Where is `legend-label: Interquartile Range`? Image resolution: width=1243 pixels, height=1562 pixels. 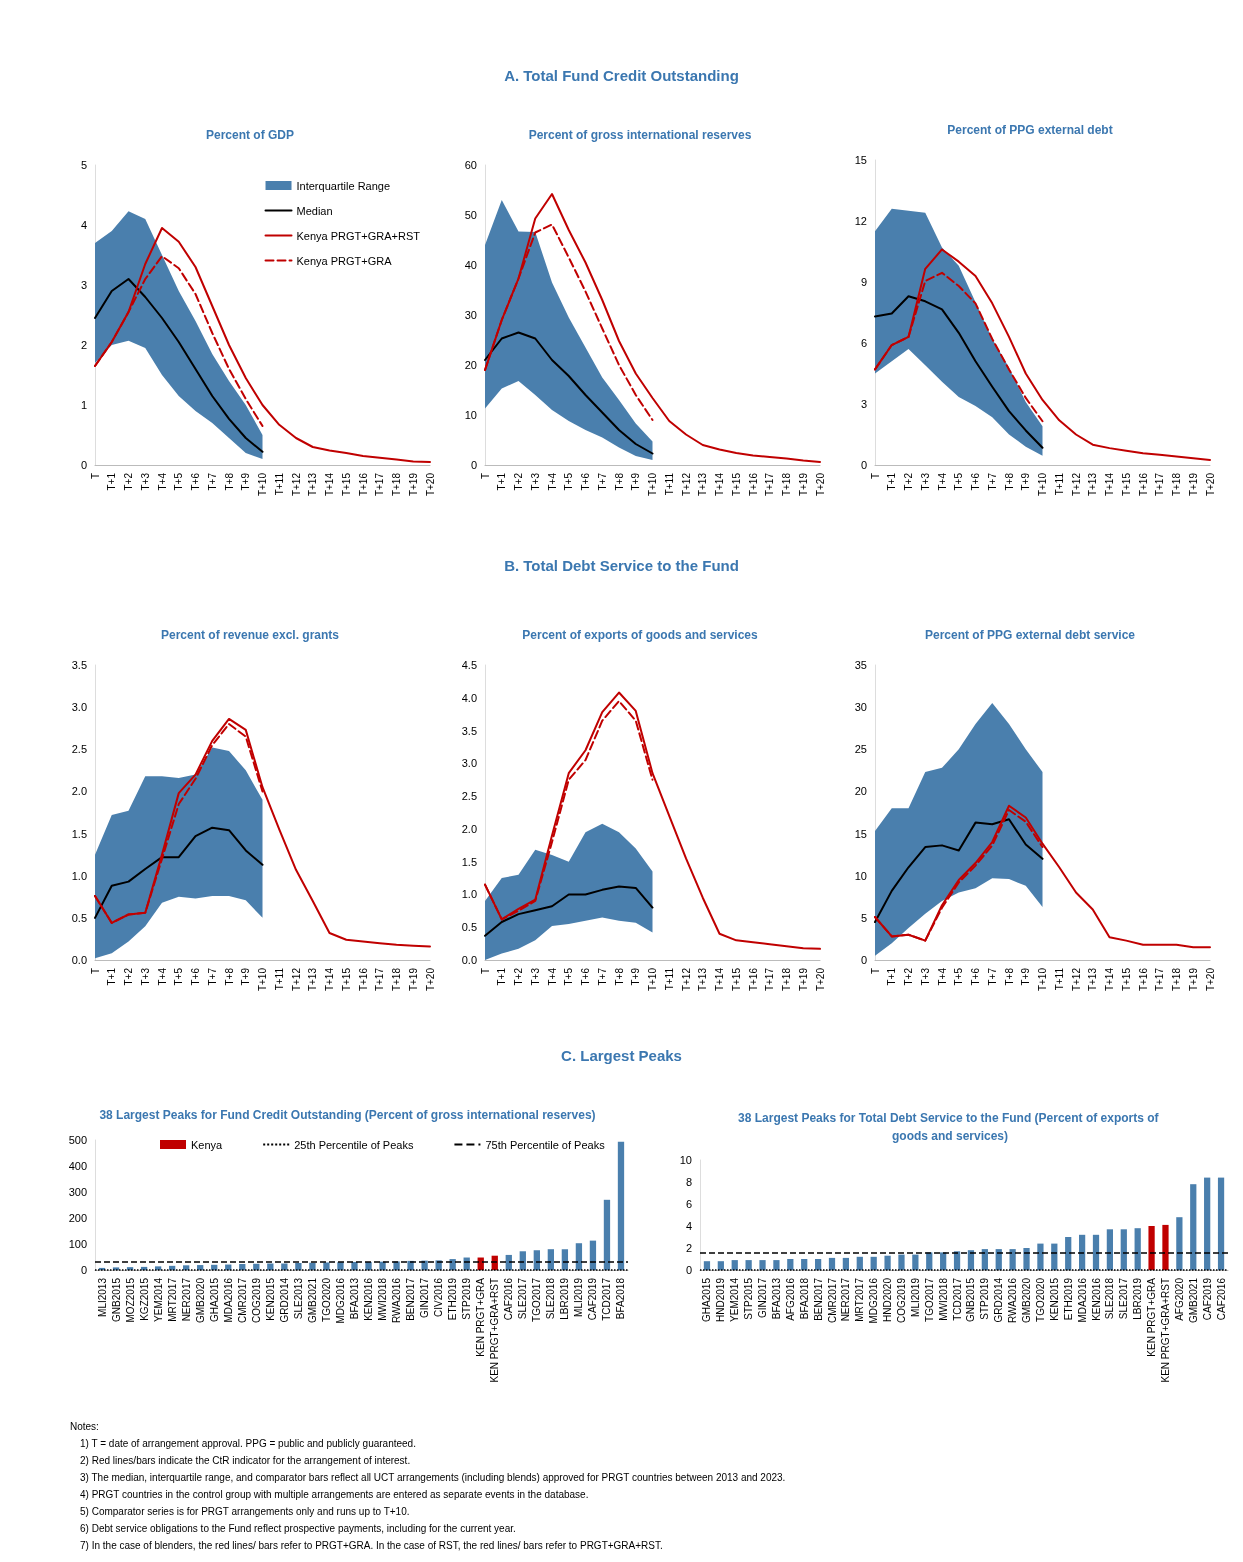
legend-label: Interquartile Range is located at coordinates (343, 185).